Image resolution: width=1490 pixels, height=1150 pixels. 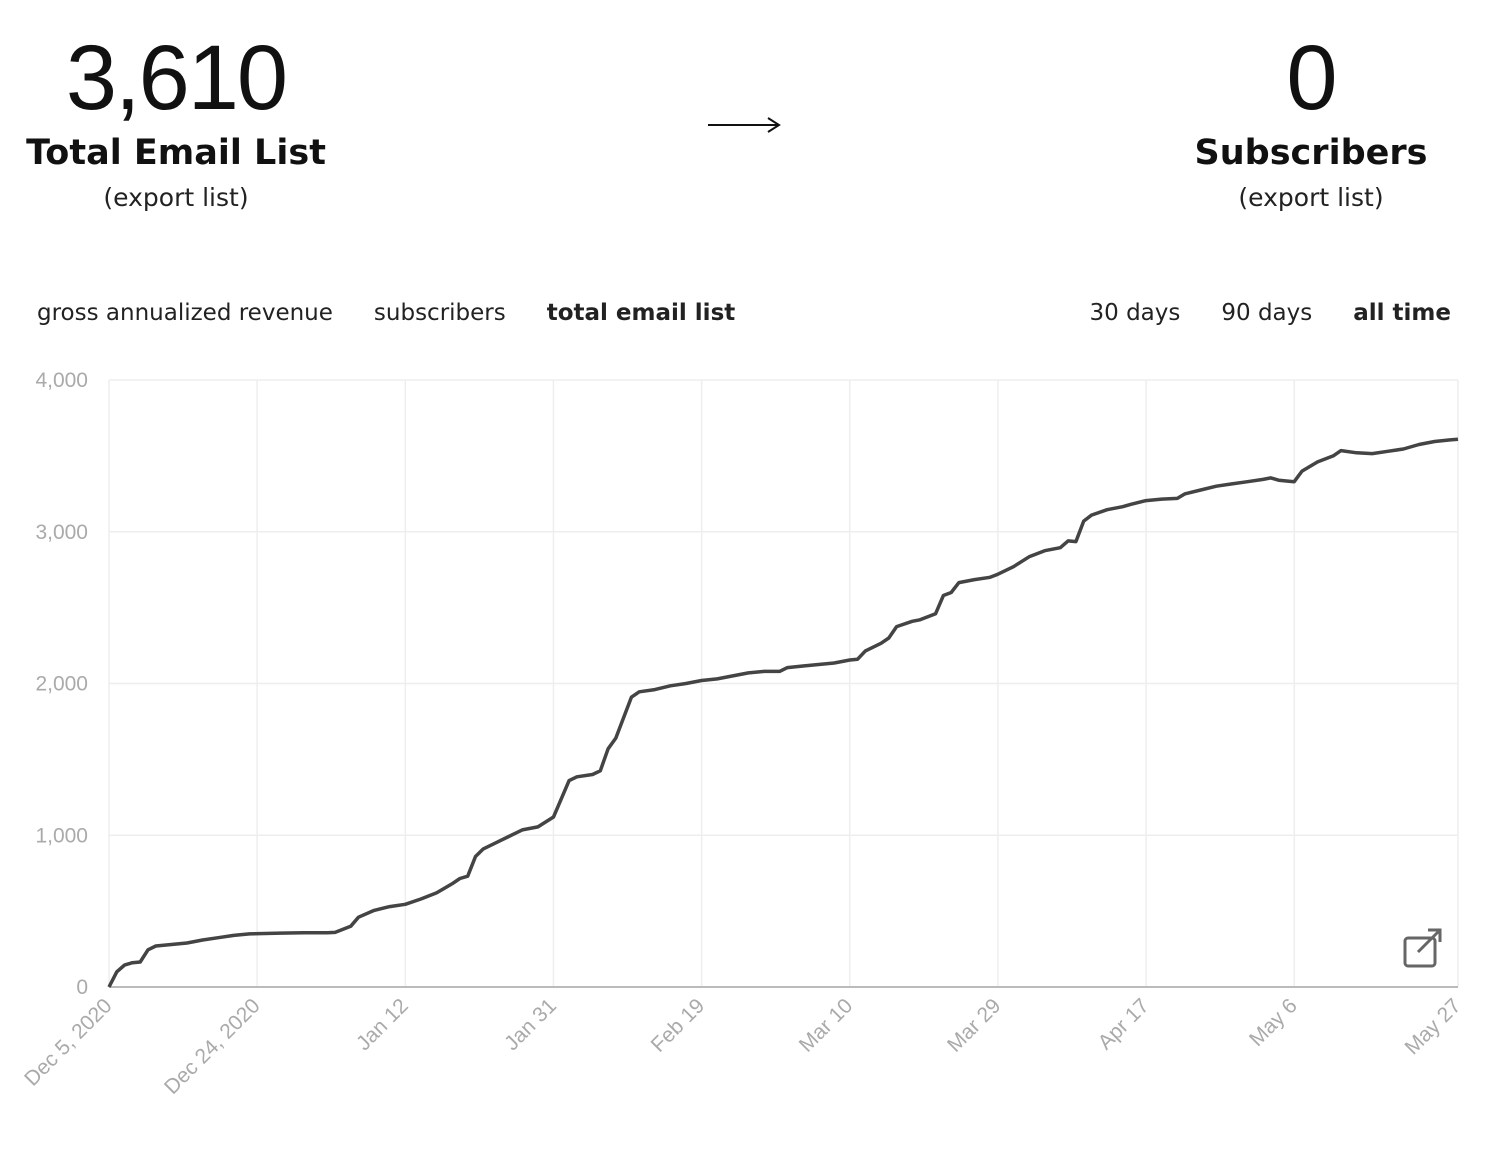 I want to click on tab: total email list, so click(x=641, y=313).